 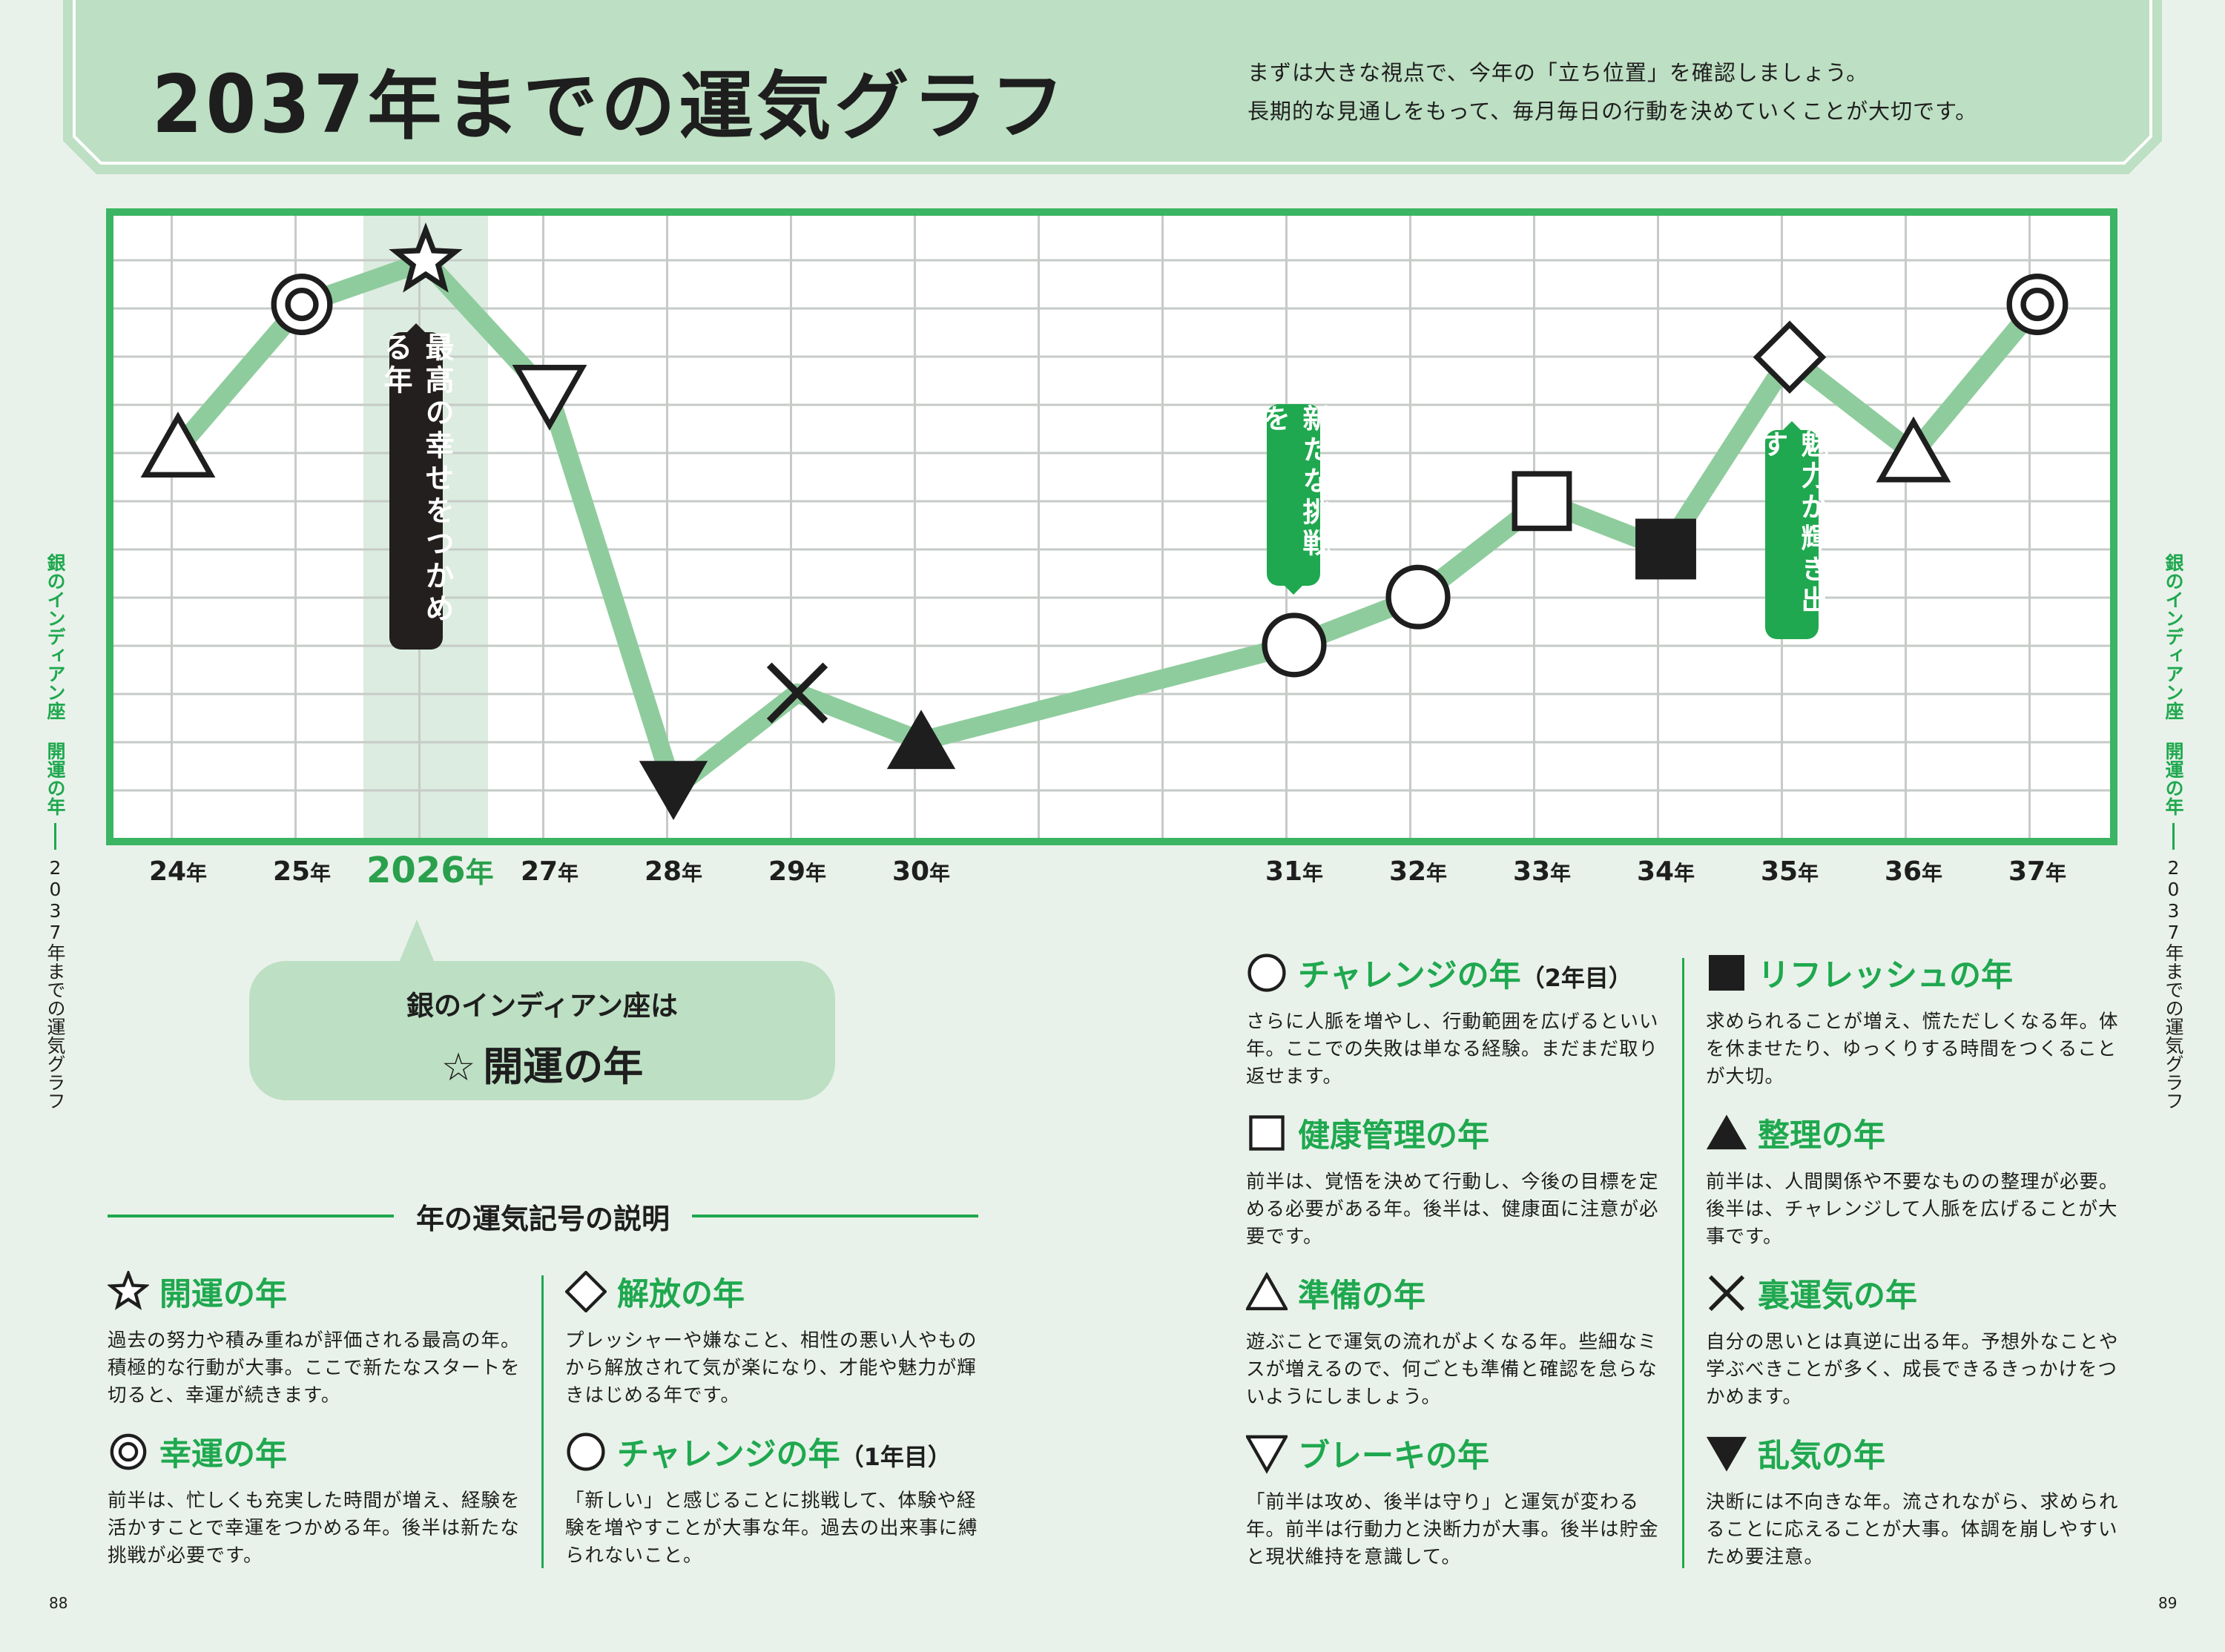 I want to click on filled-down-triangle-icon, so click(x=1726, y=1454).